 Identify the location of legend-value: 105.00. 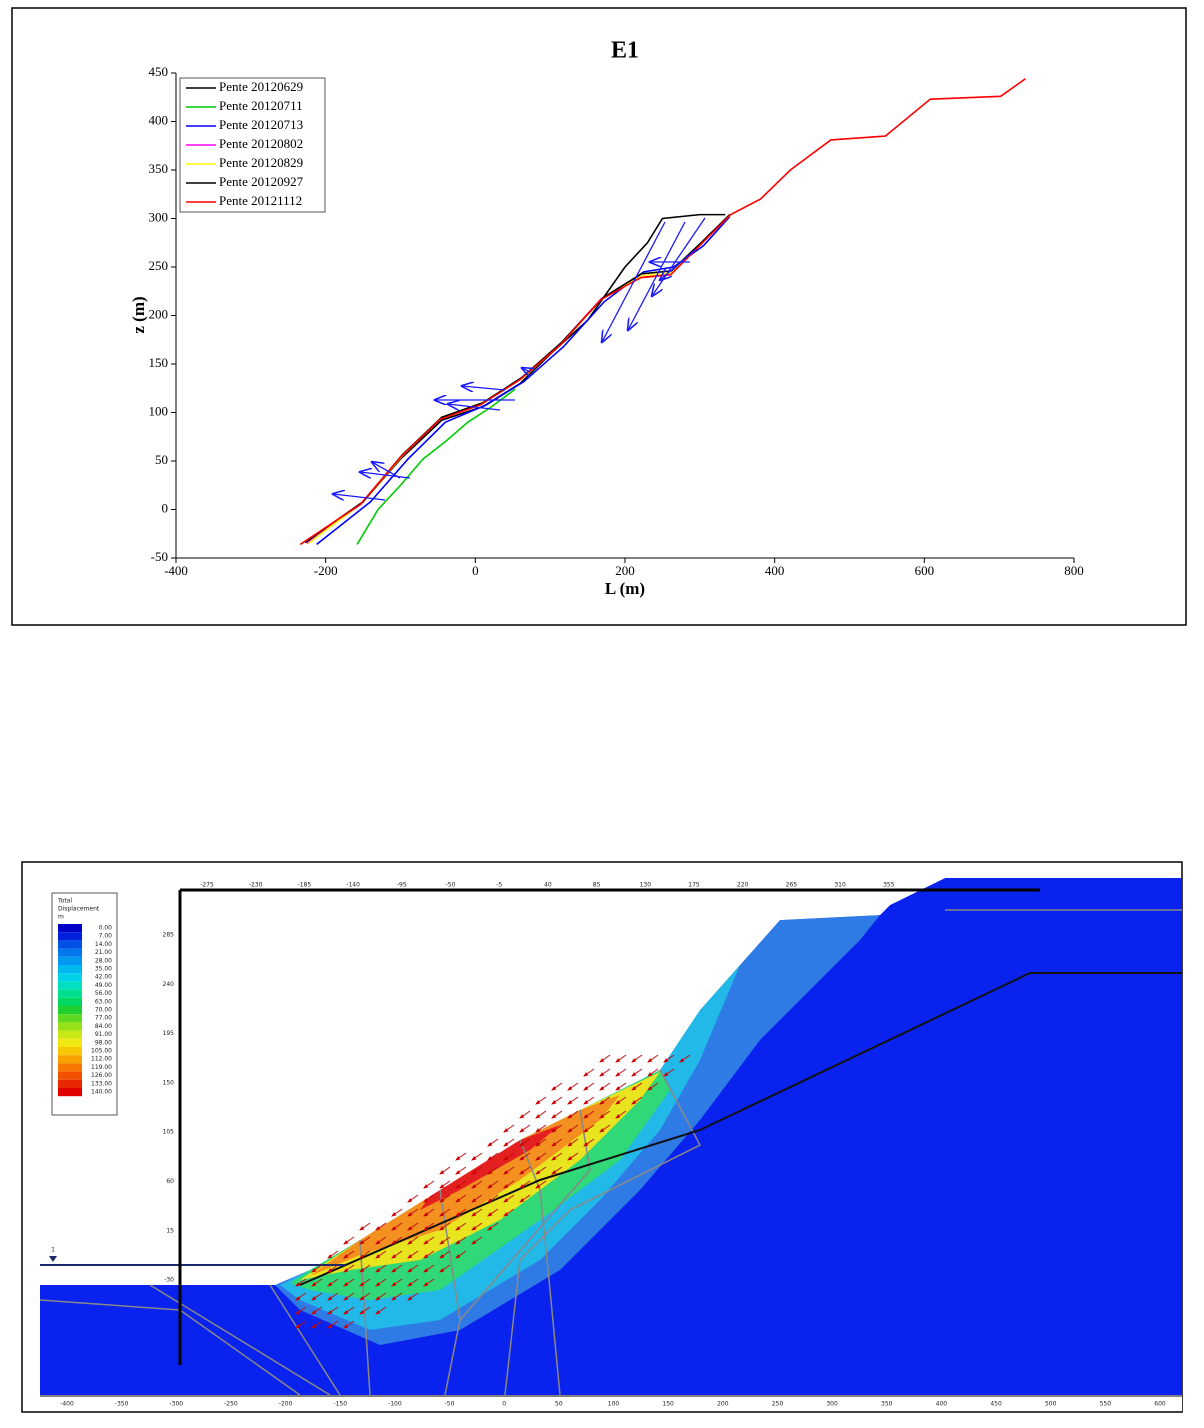
(101, 1051).